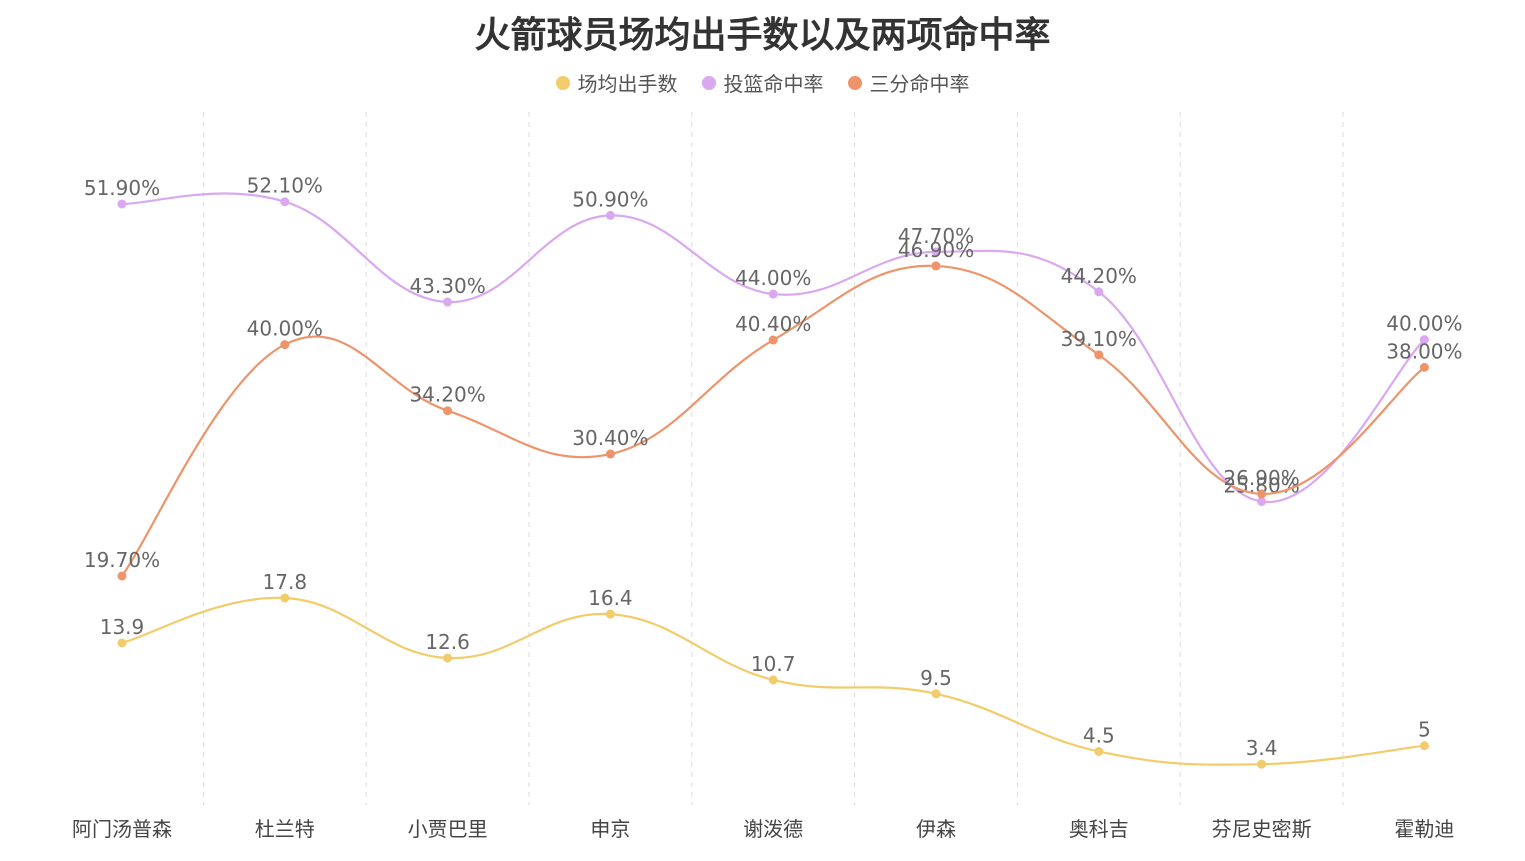 The height and width of the screenshot is (861, 1525). Describe the element at coordinates (1424, 351) in the screenshot. I see `data-label: 38.00%` at that location.